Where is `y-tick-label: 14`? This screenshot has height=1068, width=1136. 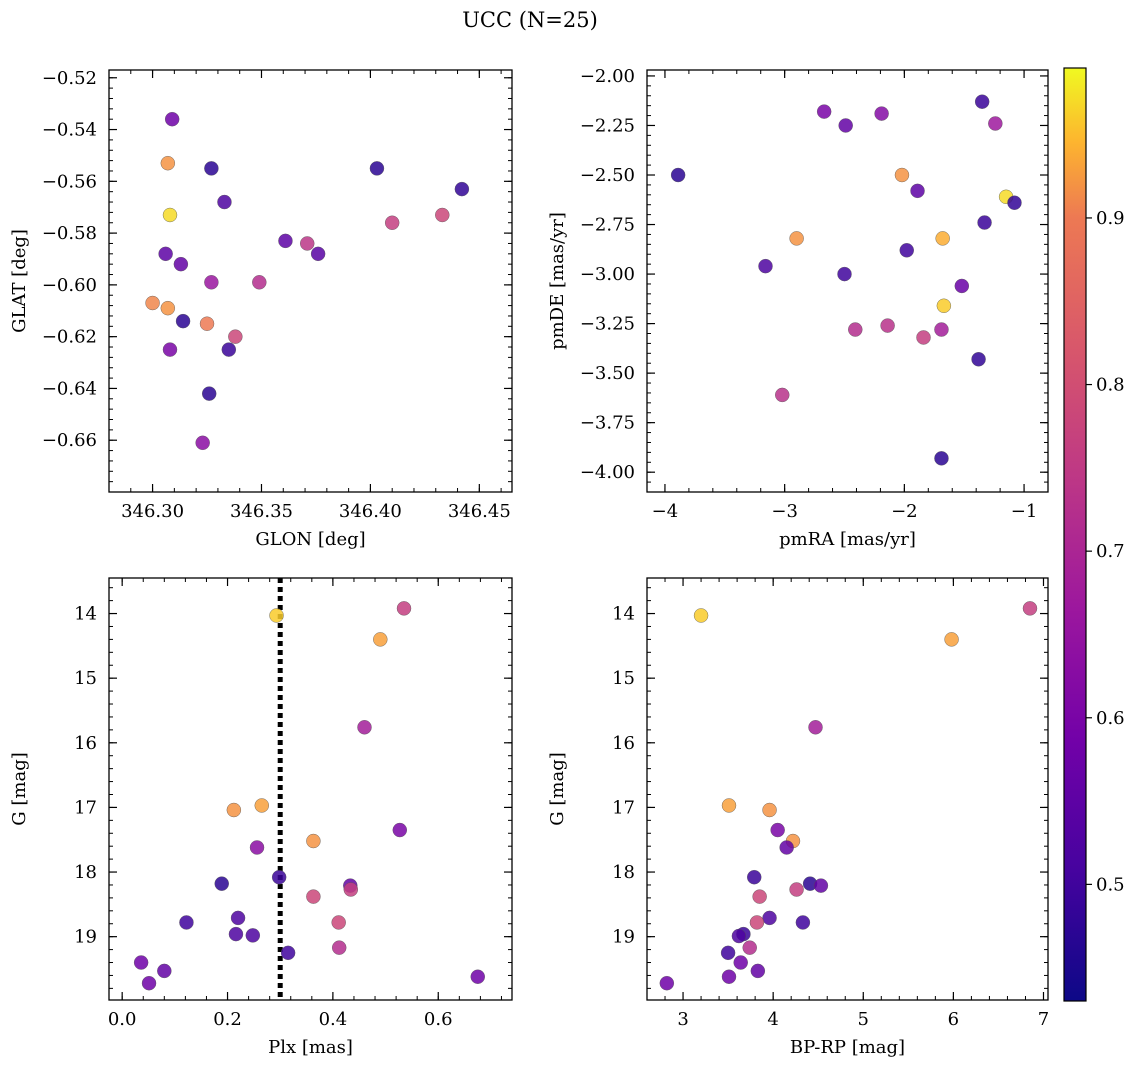
y-tick-label: 14 is located at coordinates (623, 614).